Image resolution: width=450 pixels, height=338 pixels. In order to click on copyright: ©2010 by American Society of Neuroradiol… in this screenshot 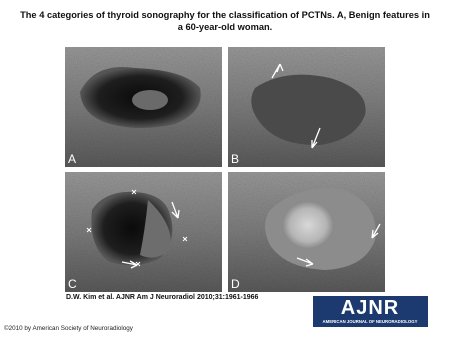, I will do `click(68, 328)`.